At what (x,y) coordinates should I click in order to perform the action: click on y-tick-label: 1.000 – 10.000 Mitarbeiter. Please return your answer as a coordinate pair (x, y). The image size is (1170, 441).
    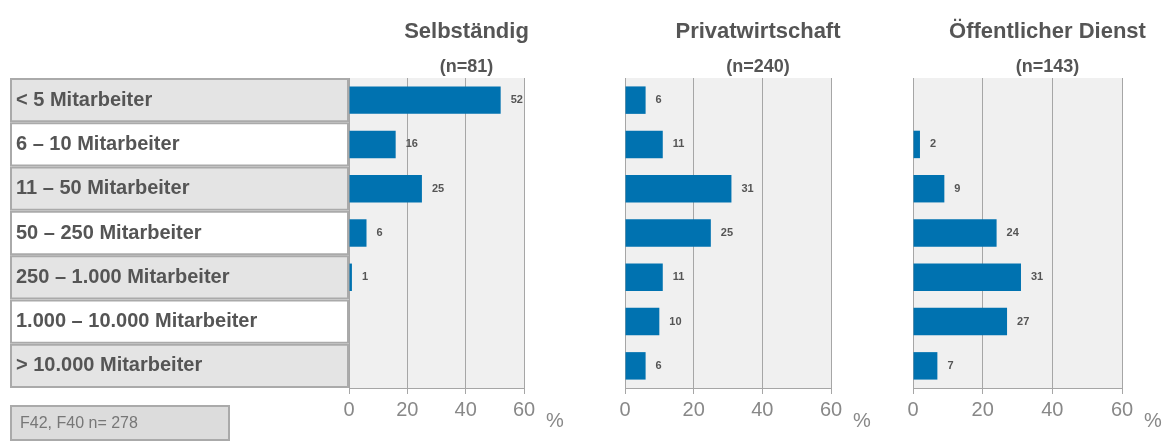
    Looking at the image, I should click on (137, 320).